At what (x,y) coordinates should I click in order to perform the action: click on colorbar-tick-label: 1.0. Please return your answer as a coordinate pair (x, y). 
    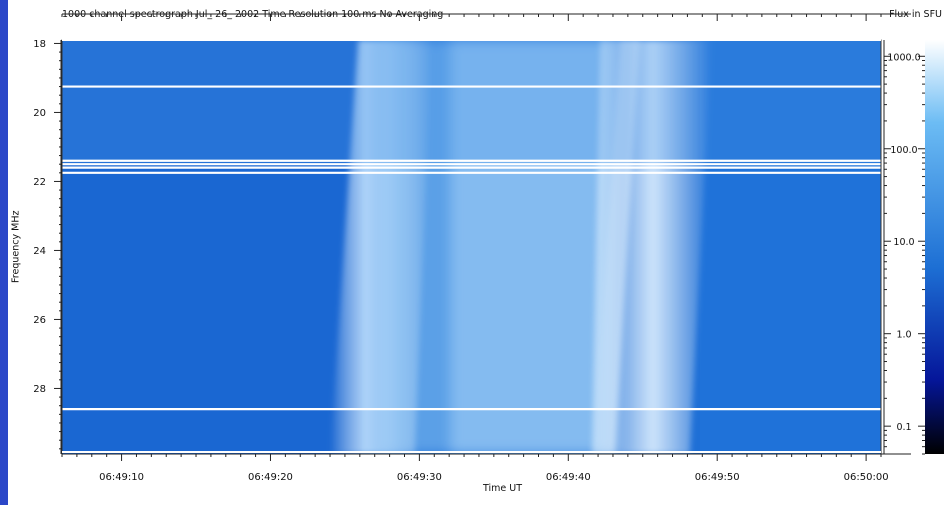
    Looking at the image, I should click on (903, 335).